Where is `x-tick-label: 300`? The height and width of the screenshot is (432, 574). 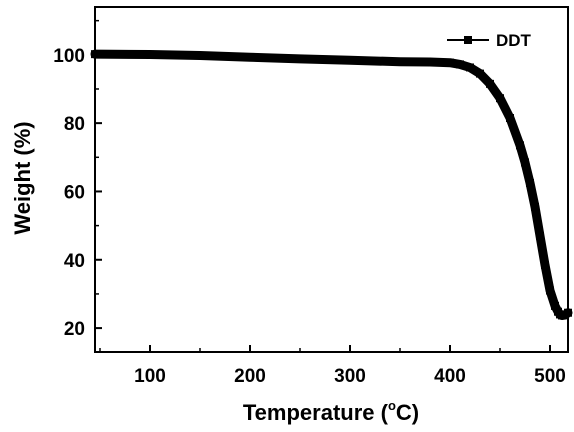 x-tick-label: 300 is located at coordinates (350, 376).